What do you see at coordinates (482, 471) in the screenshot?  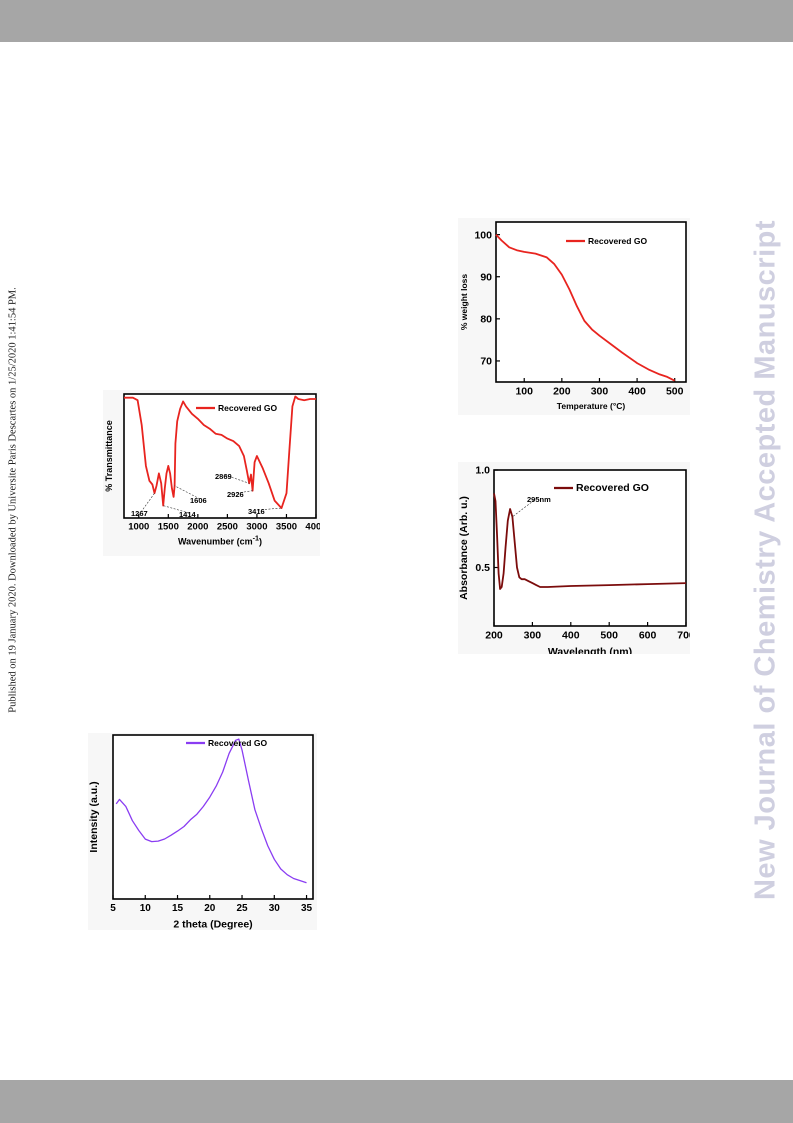 I see `uv-ytick-label: 1.0` at bounding box center [482, 471].